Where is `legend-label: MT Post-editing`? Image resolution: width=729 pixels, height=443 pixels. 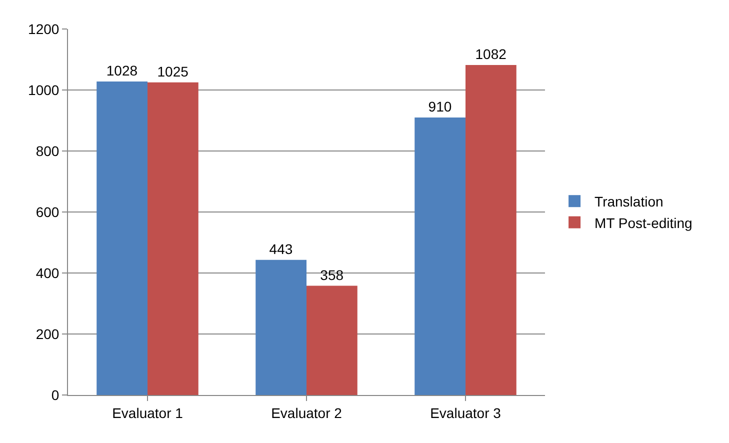 legend-label: MT Post-editing is located at coordinates (643, 222).